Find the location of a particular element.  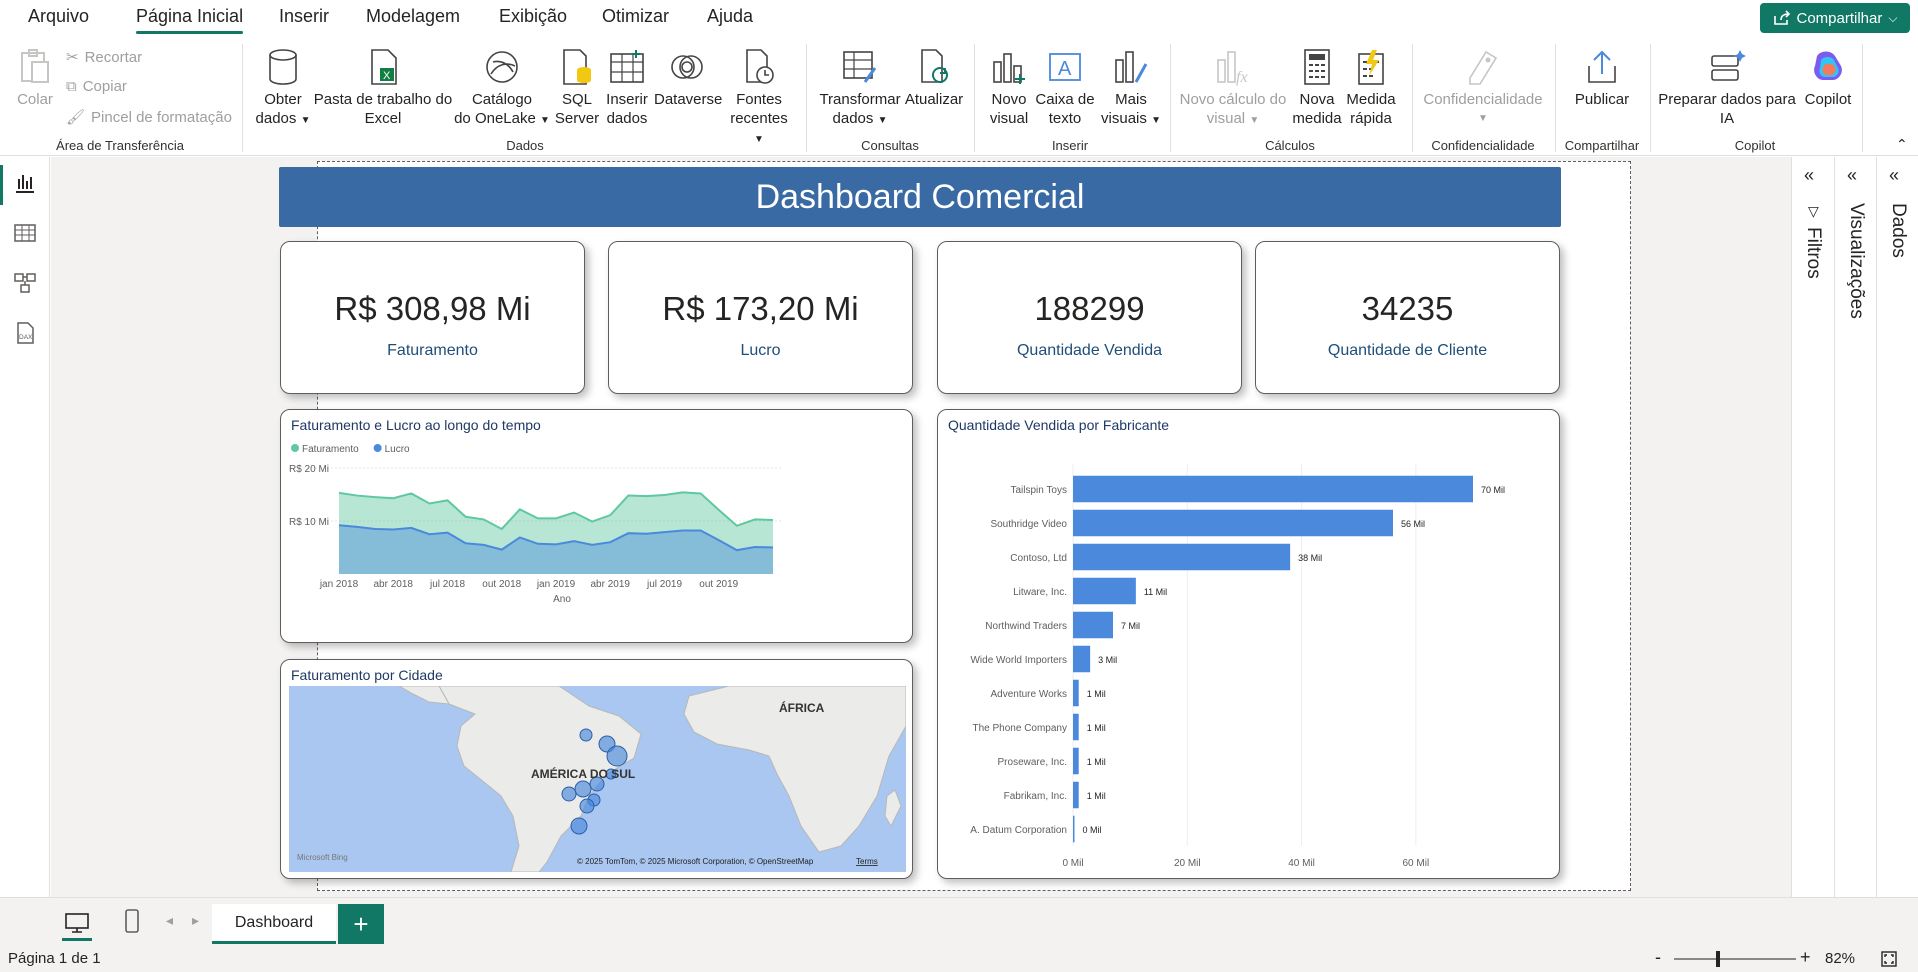

zoom-in-button: + is located at coordinates (1805, 957).